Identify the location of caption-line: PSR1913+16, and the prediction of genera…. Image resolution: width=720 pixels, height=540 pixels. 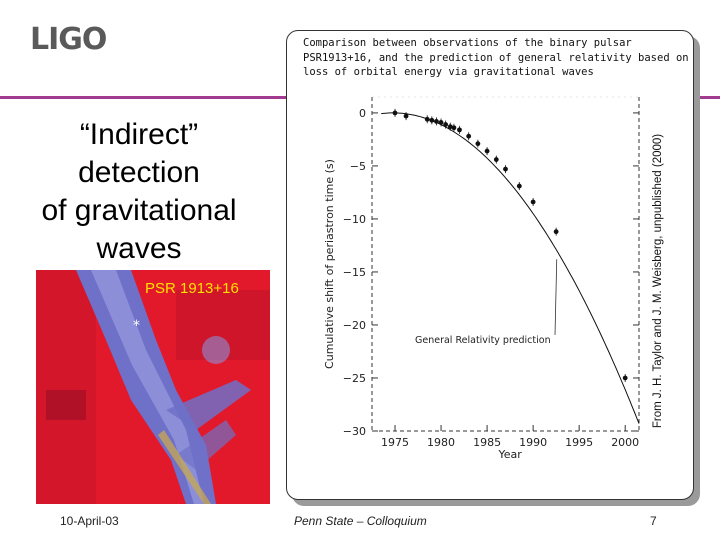
(496, 57).